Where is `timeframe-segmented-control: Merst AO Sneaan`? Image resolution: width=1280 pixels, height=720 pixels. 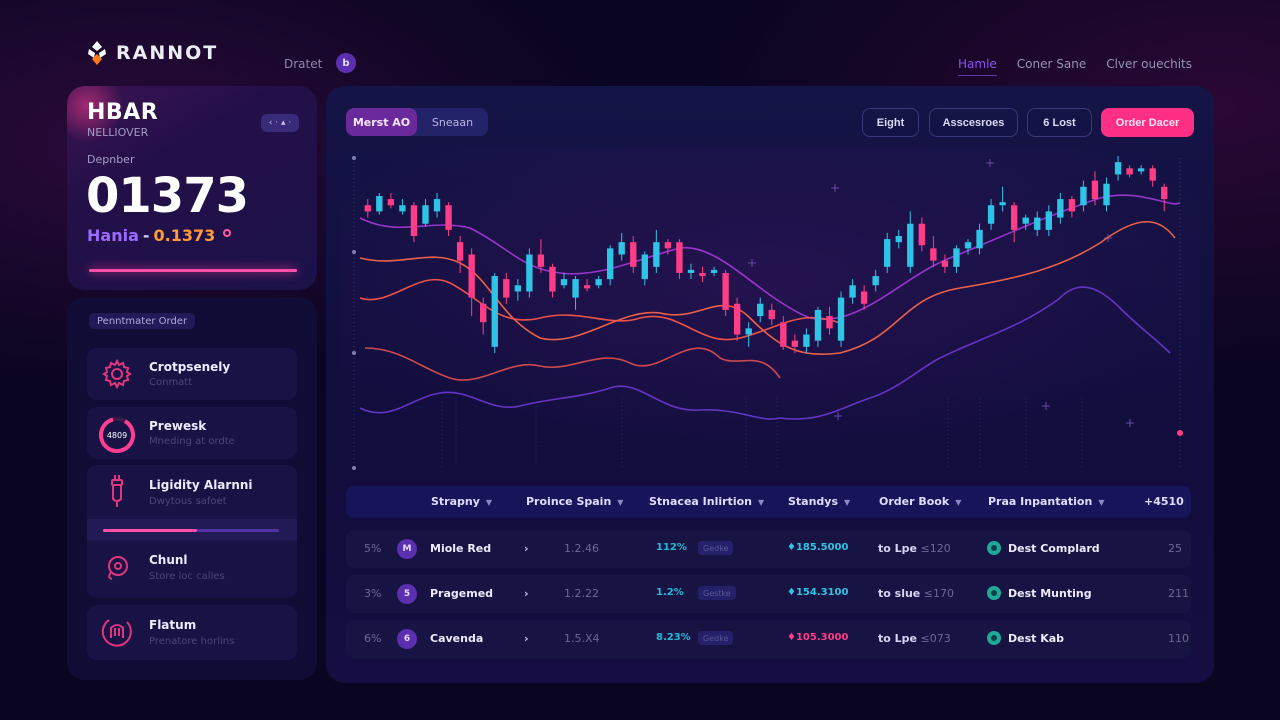 timeframe-segmented-control: Merst AO Sneaan is located at coordinates (417, 122).